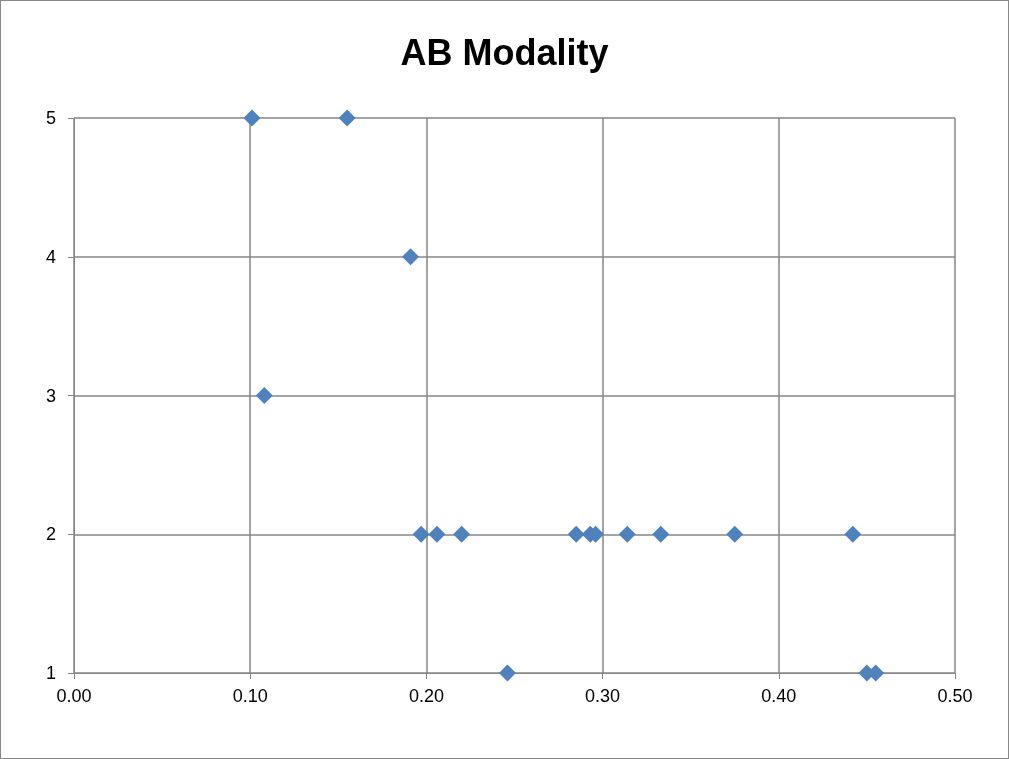 This screenshot has width=1009, height=759. I want to click on x-tick-label: 0.10, so click(250, 696).